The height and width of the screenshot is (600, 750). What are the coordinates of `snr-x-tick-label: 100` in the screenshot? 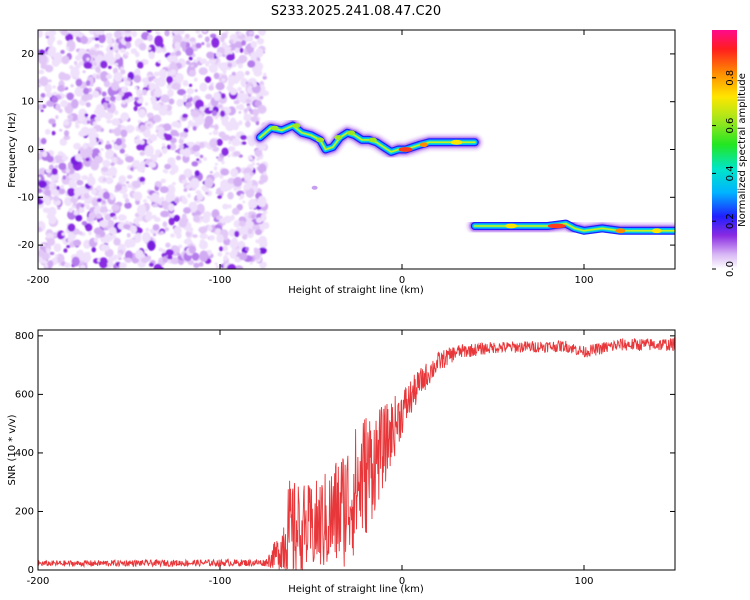 It's located at (583, 581).